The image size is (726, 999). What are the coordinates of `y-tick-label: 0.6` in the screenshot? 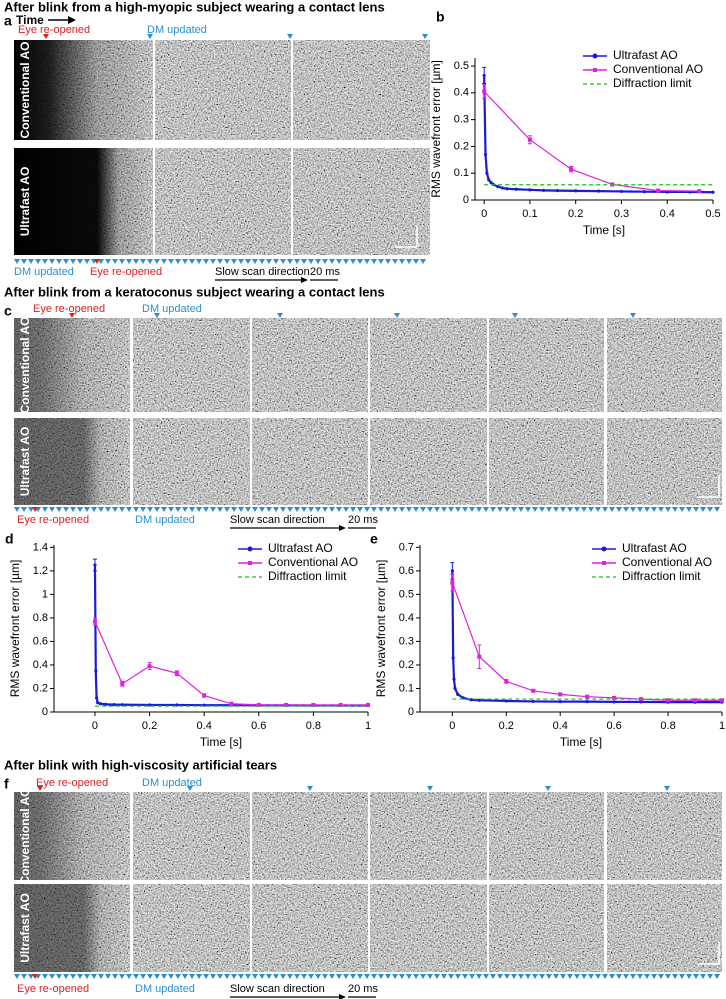 It's located at (40, 641).